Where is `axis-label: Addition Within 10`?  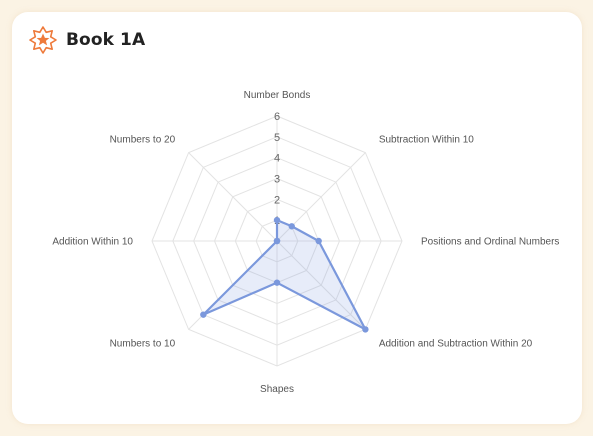 axis-label: Addition Within 10 is located at coordinates (92, 242).